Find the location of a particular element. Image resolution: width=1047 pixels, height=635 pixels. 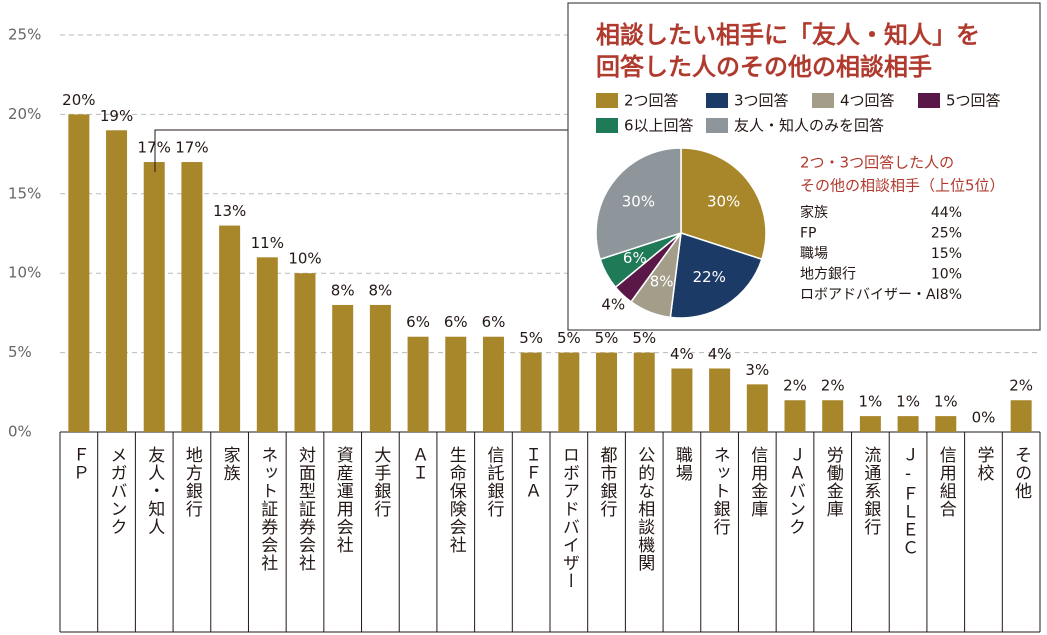

ranking-value: 10% is located at coordinates (946, 275).